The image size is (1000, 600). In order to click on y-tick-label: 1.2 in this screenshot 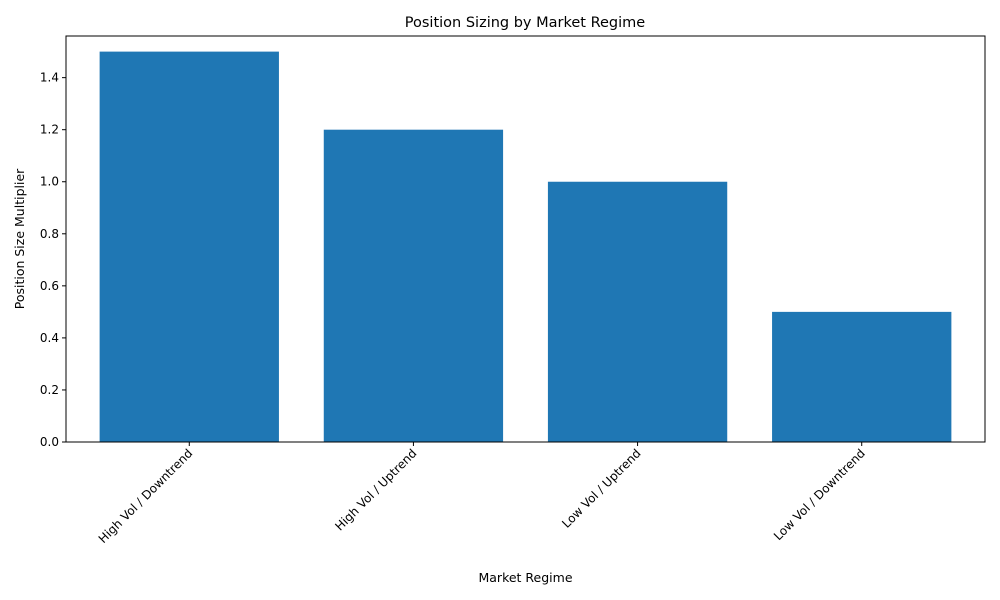, I will do `click(49, 130)`.